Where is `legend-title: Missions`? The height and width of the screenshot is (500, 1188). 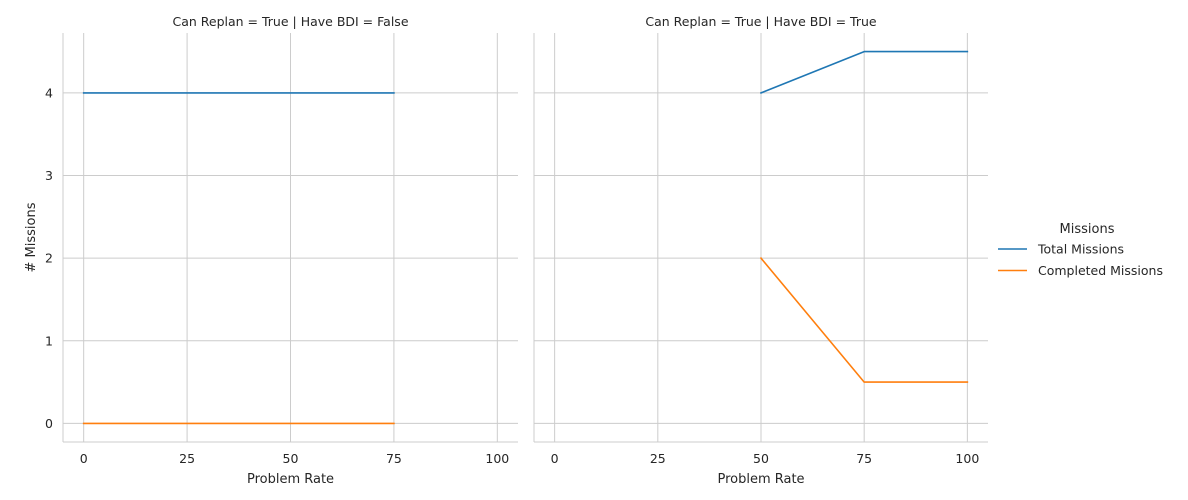
legend-title: Missions is located at coordinates (1087, 229).